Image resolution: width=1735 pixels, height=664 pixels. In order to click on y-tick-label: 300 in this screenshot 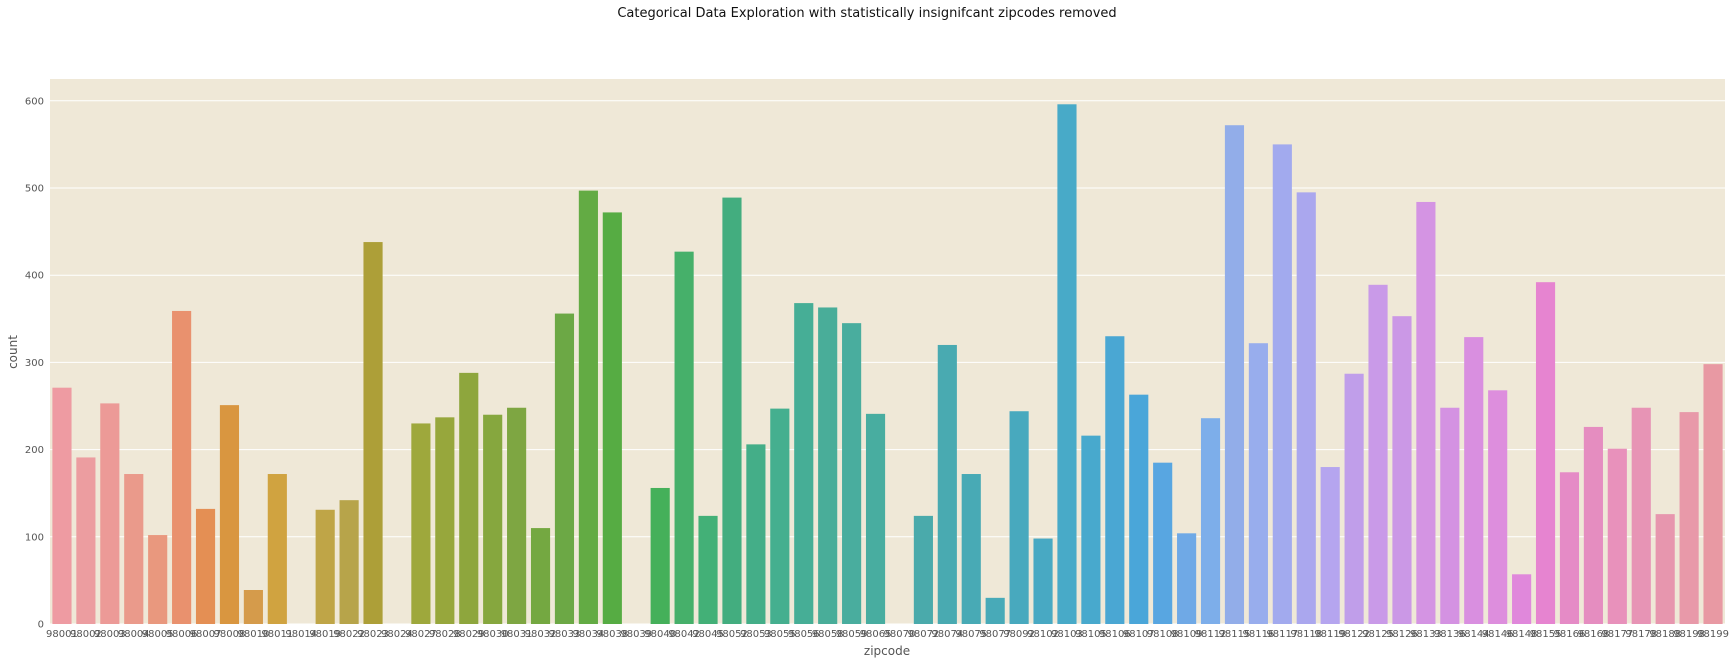, I will do `click(34, 363)`.